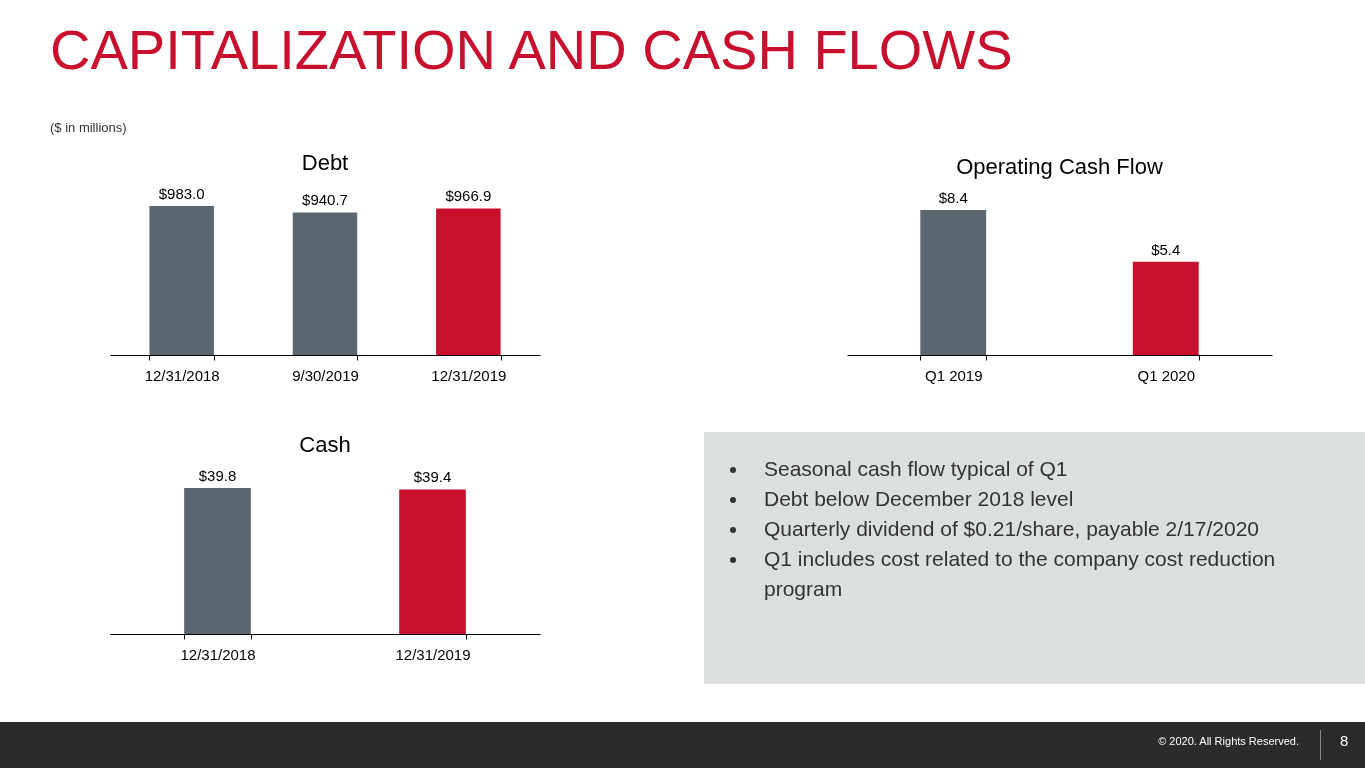 This screenshot has height=768, width=1365. What do you see at coordinates (181, 193) in the screenshot?
I see `data-label: $983.0` at bounding box center [181, 193].